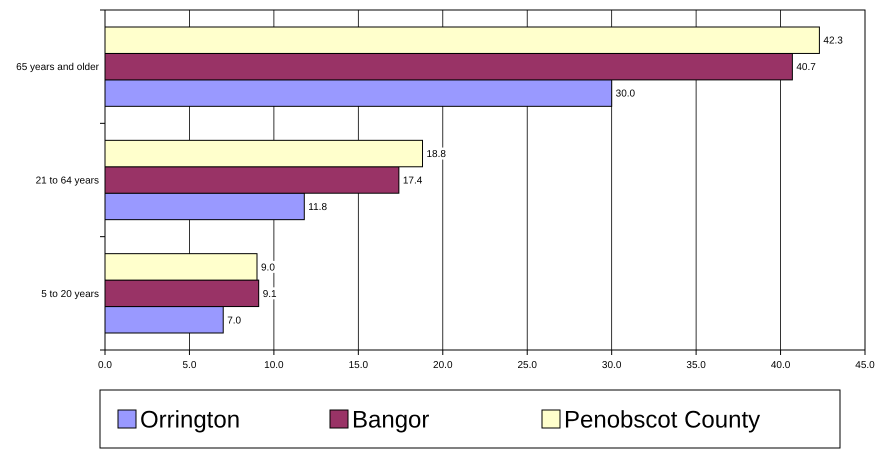 This screenshot has width=881, height=467. I want to click on legend-label: Penobscot County, so click(662, 420).